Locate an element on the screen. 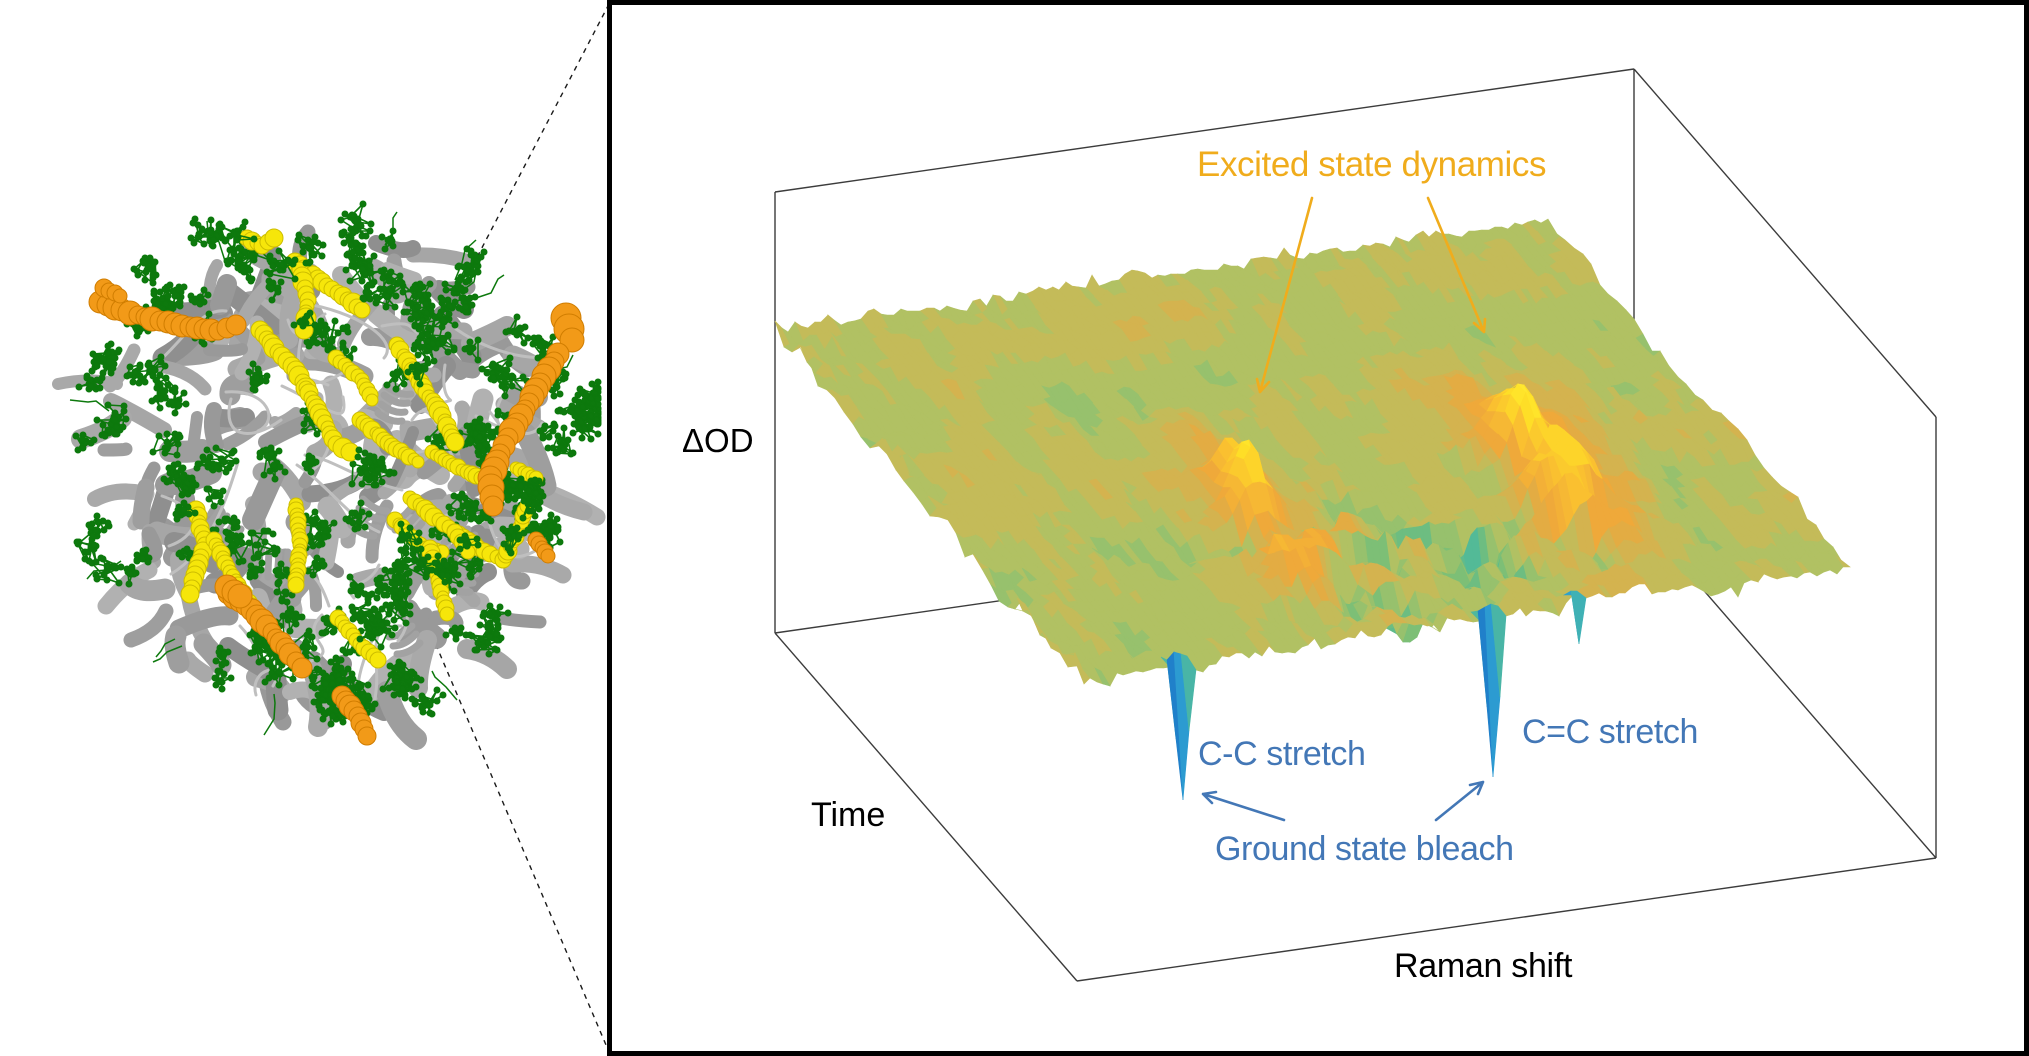 Image resolution: width=2029 pixels, height=1056 pixels. svg-text: ΔOD is located at coordinates (718, 440).